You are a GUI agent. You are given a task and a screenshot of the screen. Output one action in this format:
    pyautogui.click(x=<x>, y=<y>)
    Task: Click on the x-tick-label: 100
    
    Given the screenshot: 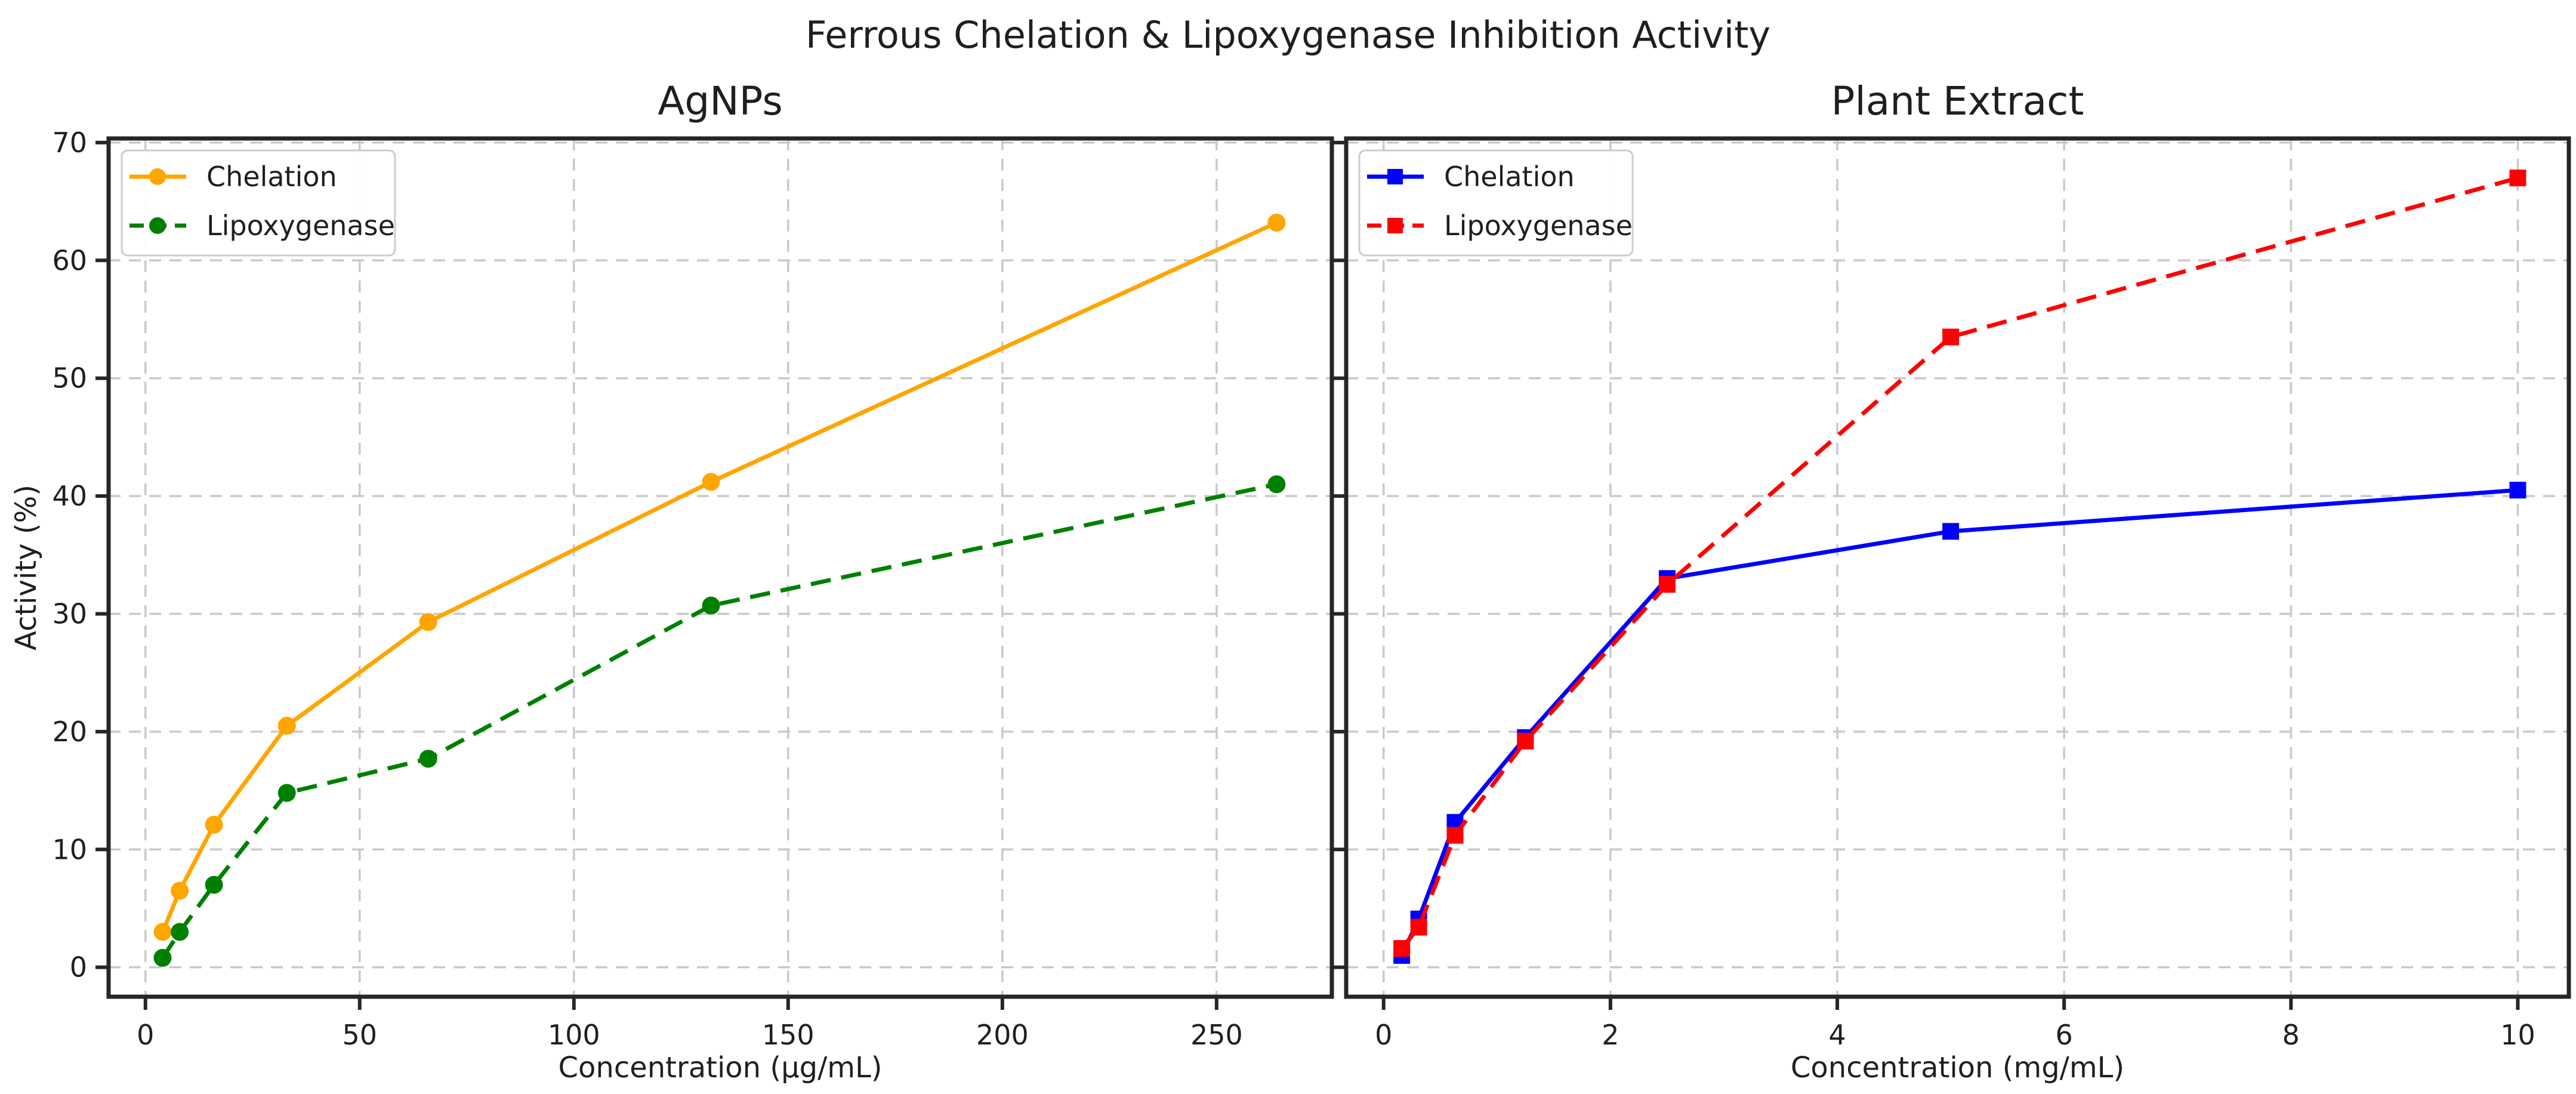 What is the action you would take?
    pyautogui.click(x=574, y=1035)
    